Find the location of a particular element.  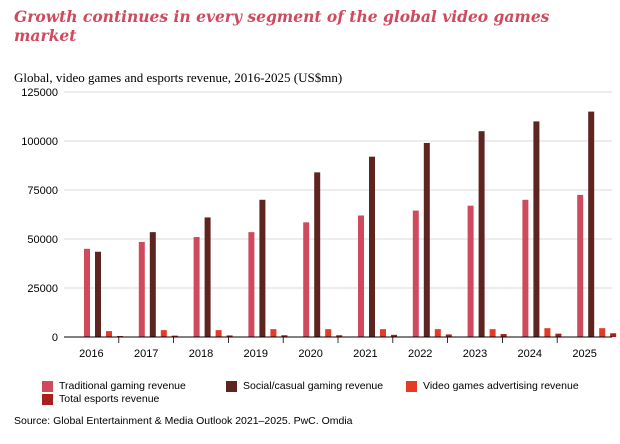

legend-label: Social/casual gaming revenue is located at coordinates (313, 386).